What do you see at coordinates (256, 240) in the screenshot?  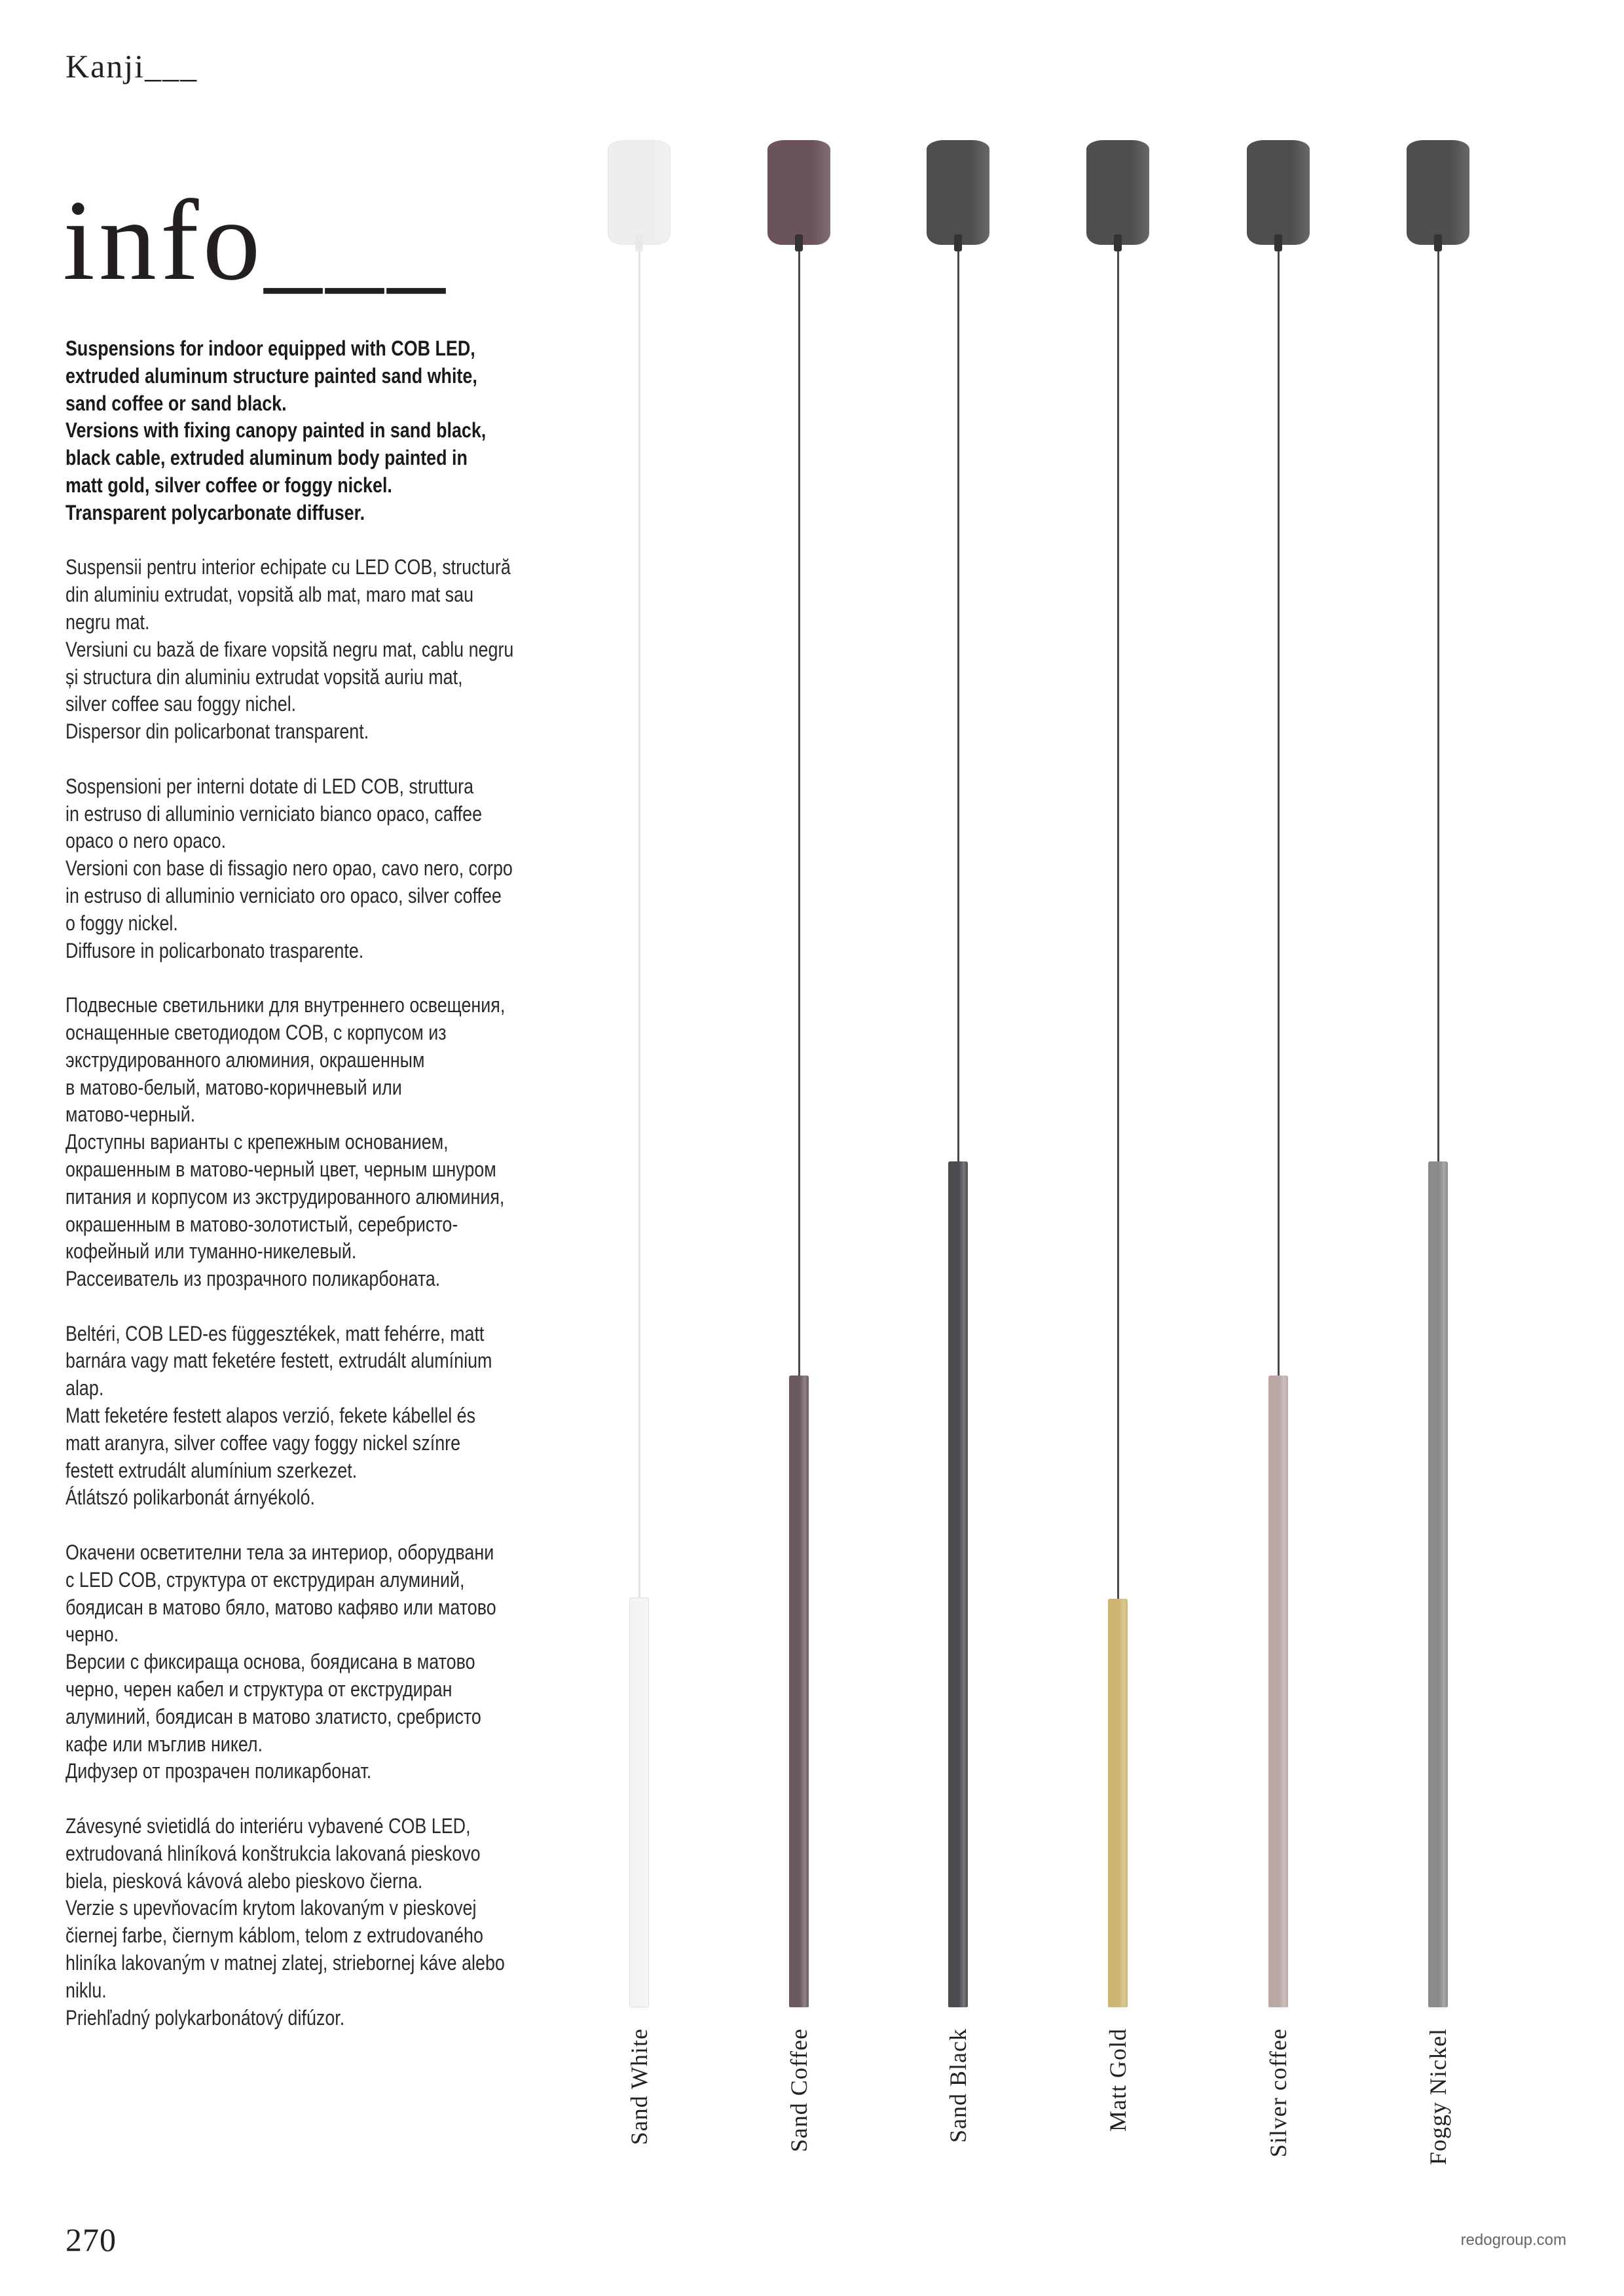 I see `page-title: info___` at bounding box center [256, 240].